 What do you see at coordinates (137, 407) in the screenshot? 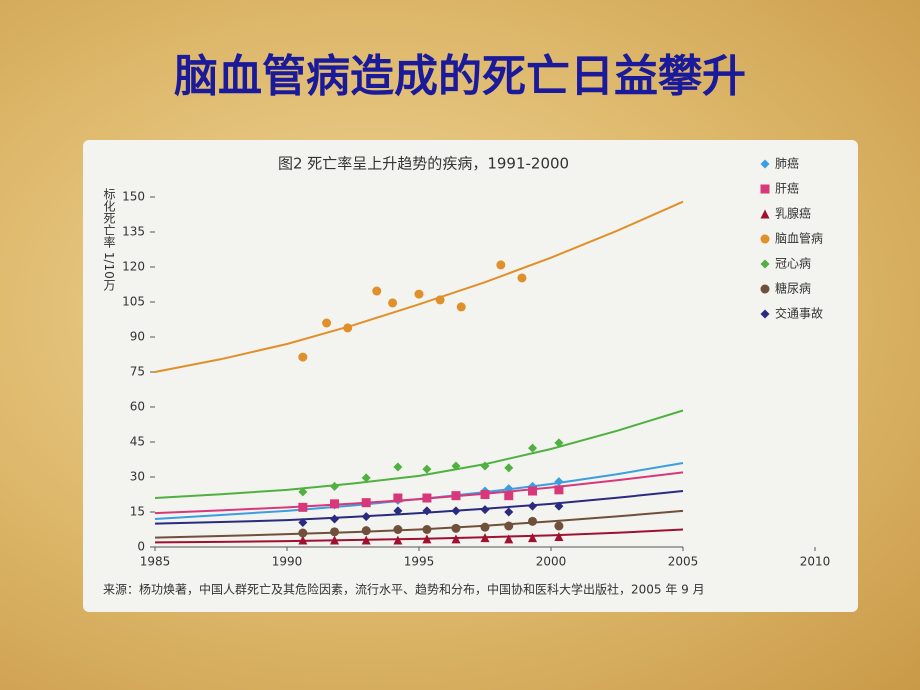
I see `y-tick-label: 60` at bounding box center [137, 407].